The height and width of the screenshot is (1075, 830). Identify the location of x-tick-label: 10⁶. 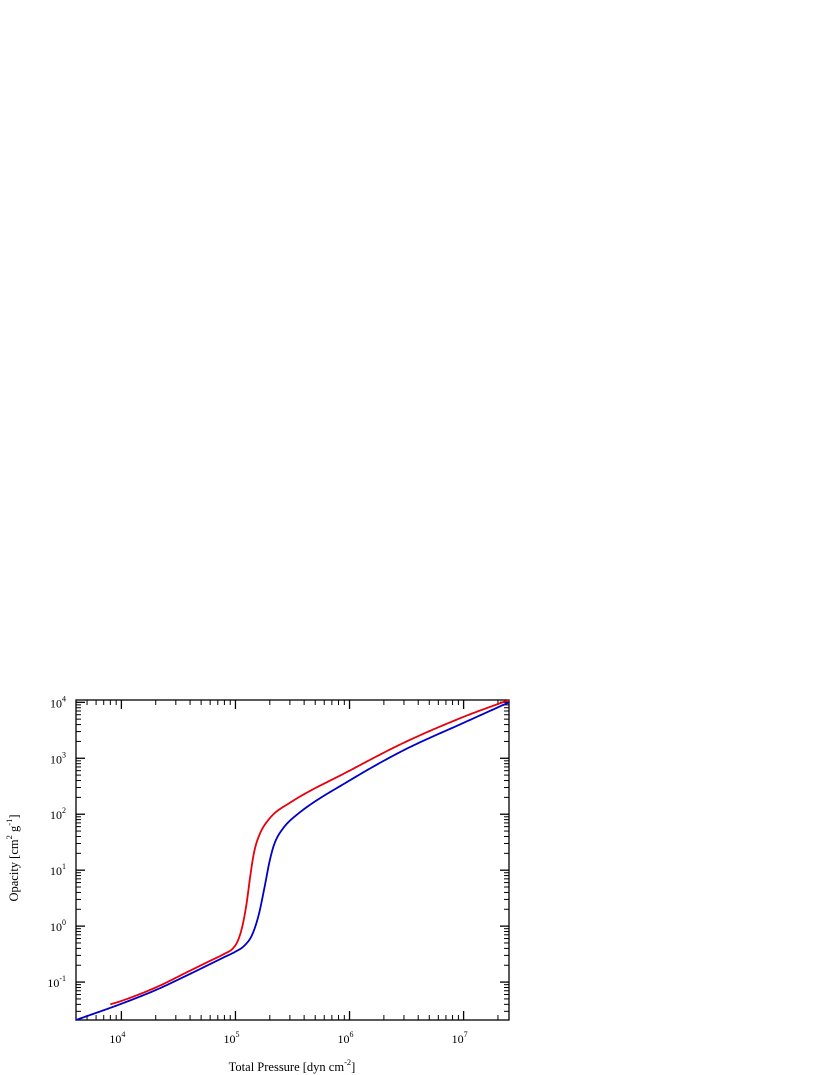
(346, 1038).